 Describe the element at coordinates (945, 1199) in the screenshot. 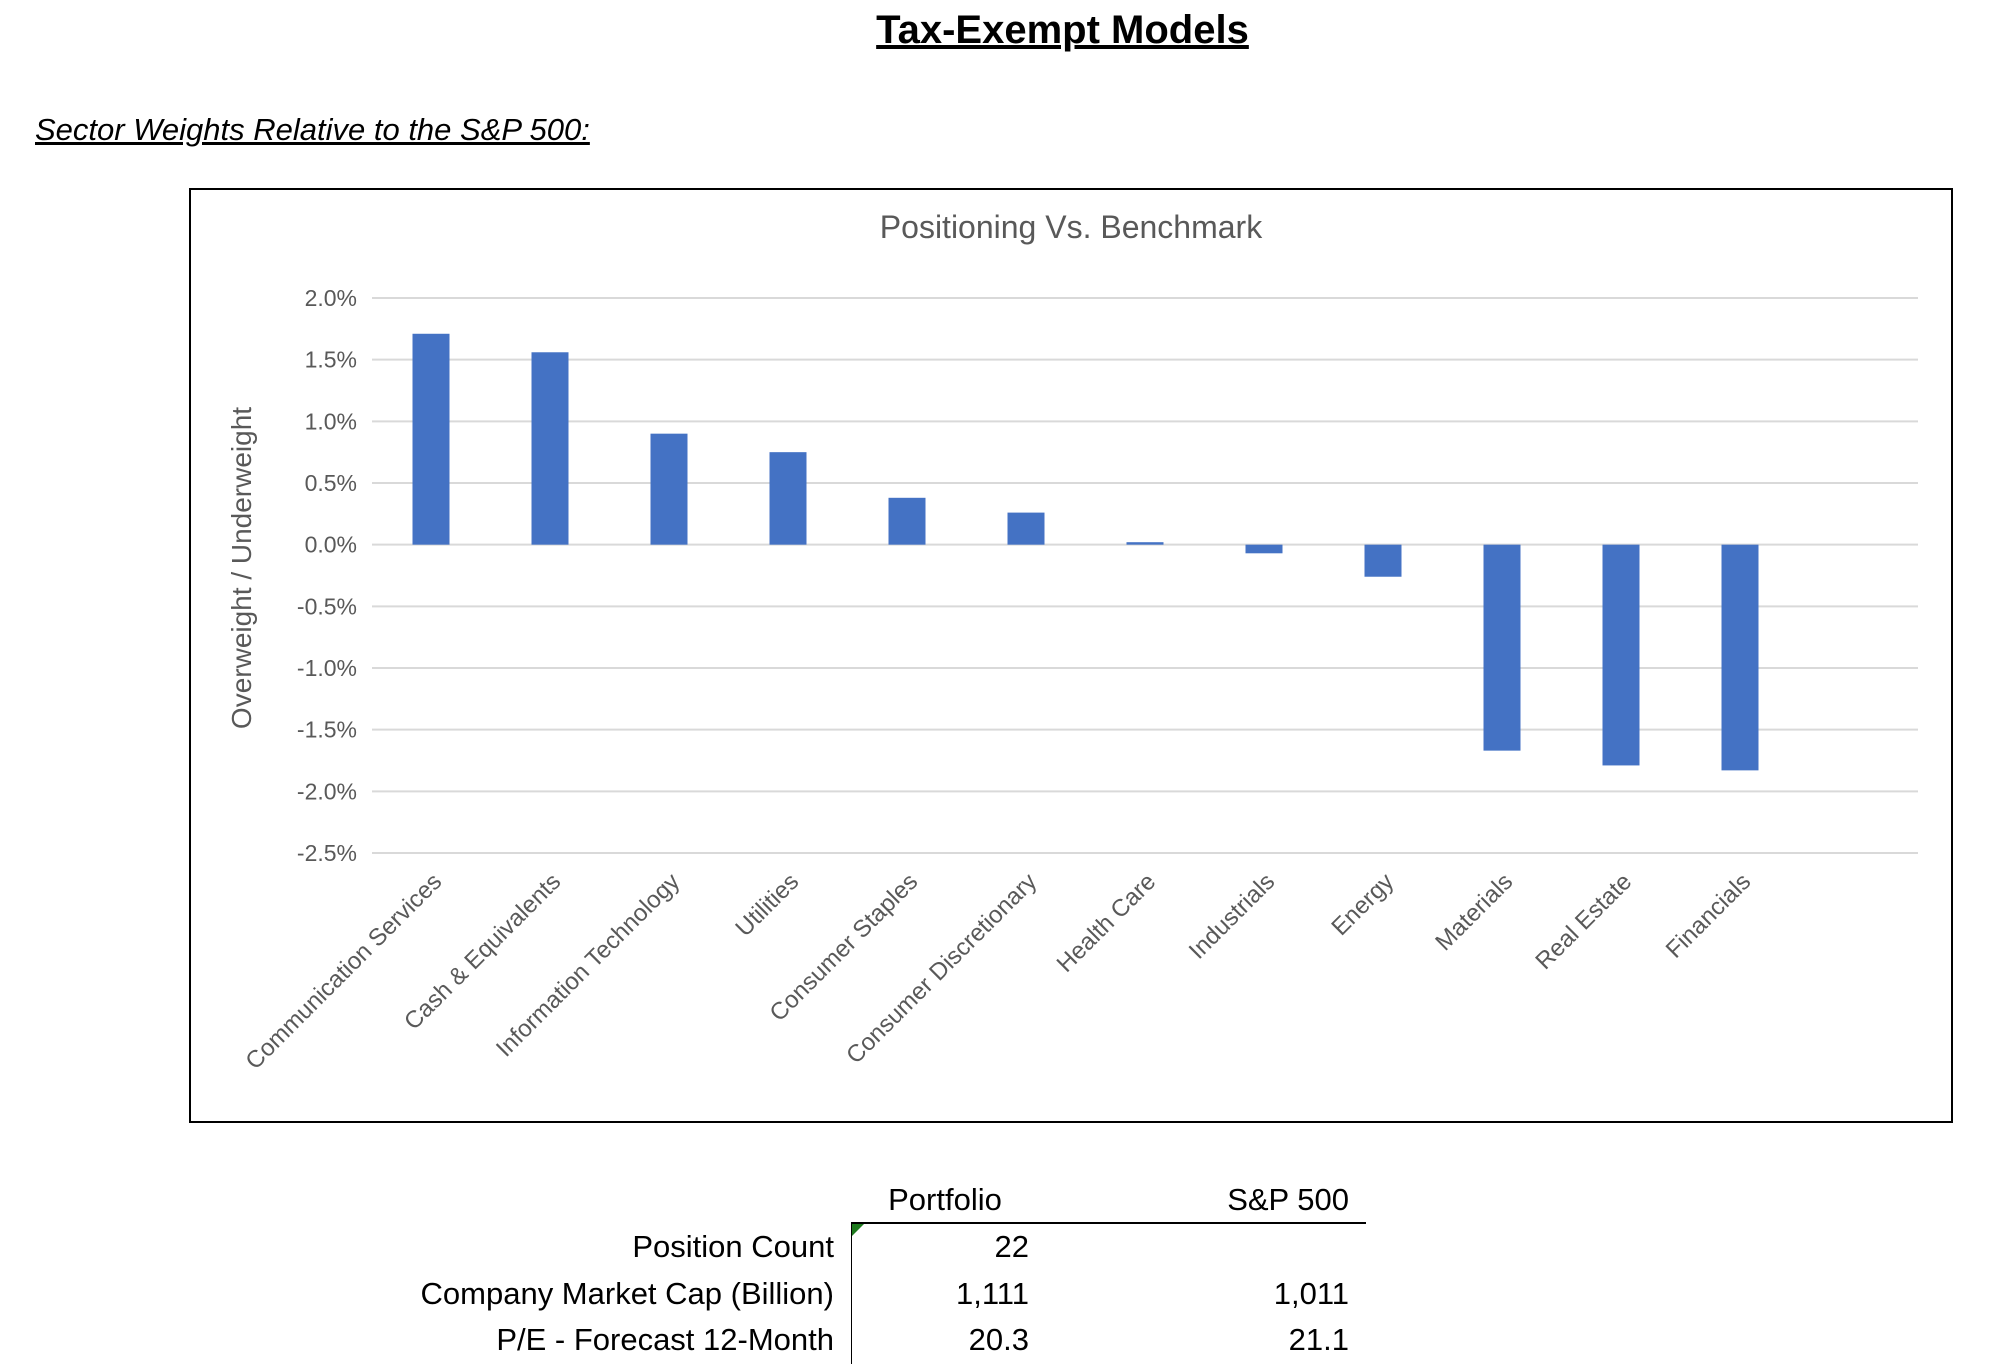

I see `header-portfolio: Portfolio` at that location.